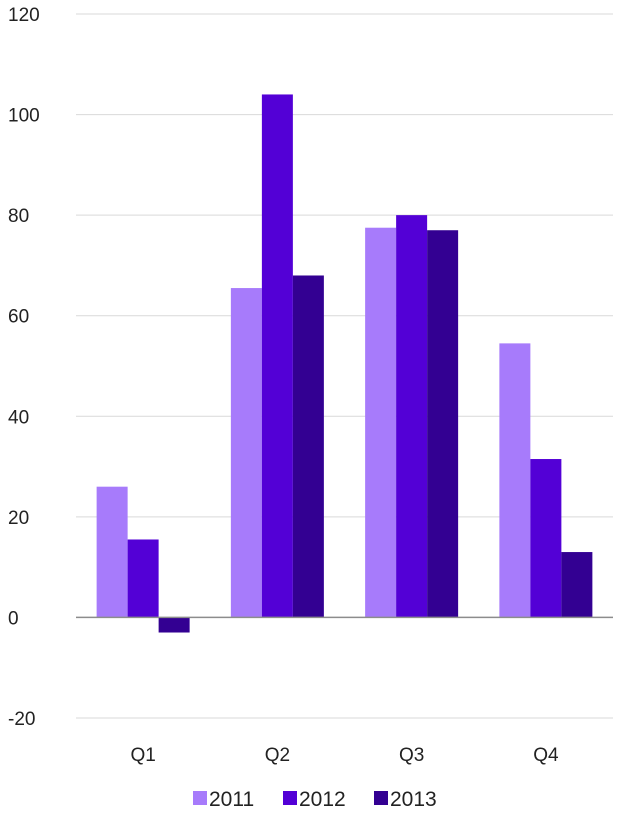 The width and height of the screenshot is (623, 818). Describe the element at coordinates (515, 480) in the screenshot. I see `bar-2011-Q4` at that location.